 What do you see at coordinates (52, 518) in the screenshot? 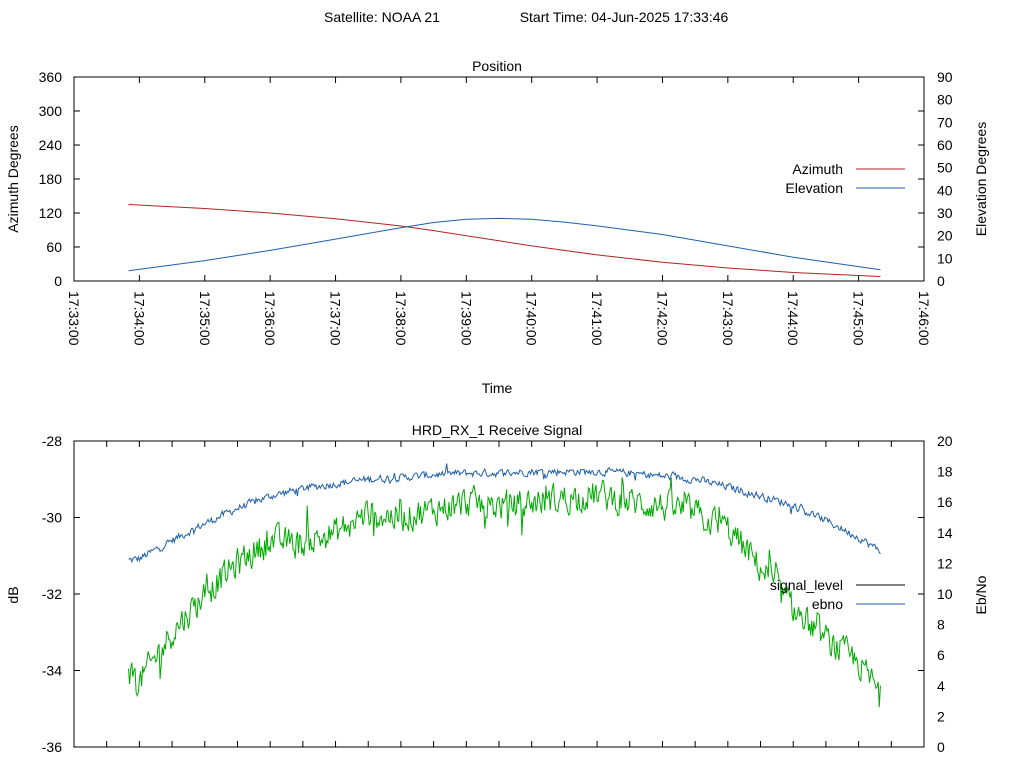
I see `y-tick-label: -30` at bounding box center [52, 518].